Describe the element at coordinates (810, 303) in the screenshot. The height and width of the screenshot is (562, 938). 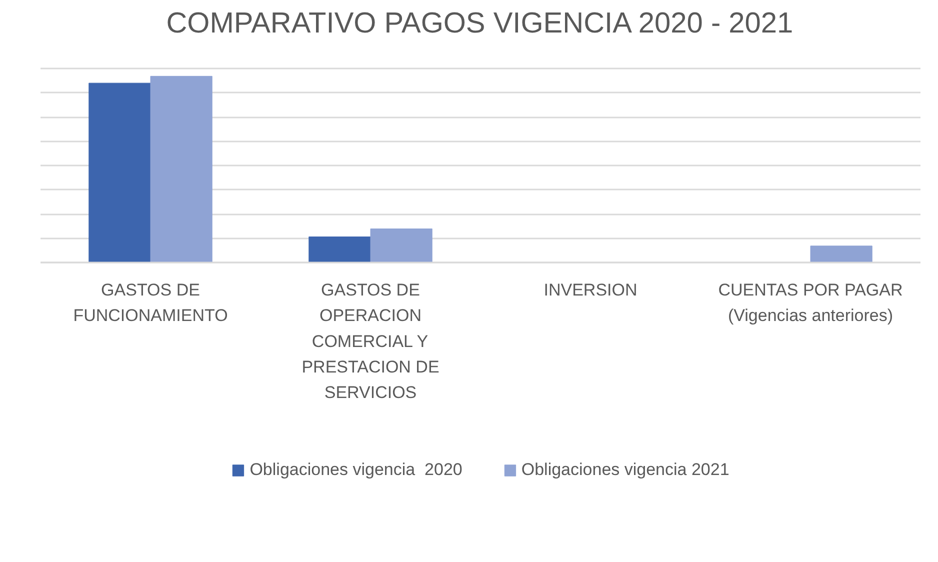
I see `x-tick-label: CUENTAS POR PAGAR (Vigencias anteriores)` at that location.